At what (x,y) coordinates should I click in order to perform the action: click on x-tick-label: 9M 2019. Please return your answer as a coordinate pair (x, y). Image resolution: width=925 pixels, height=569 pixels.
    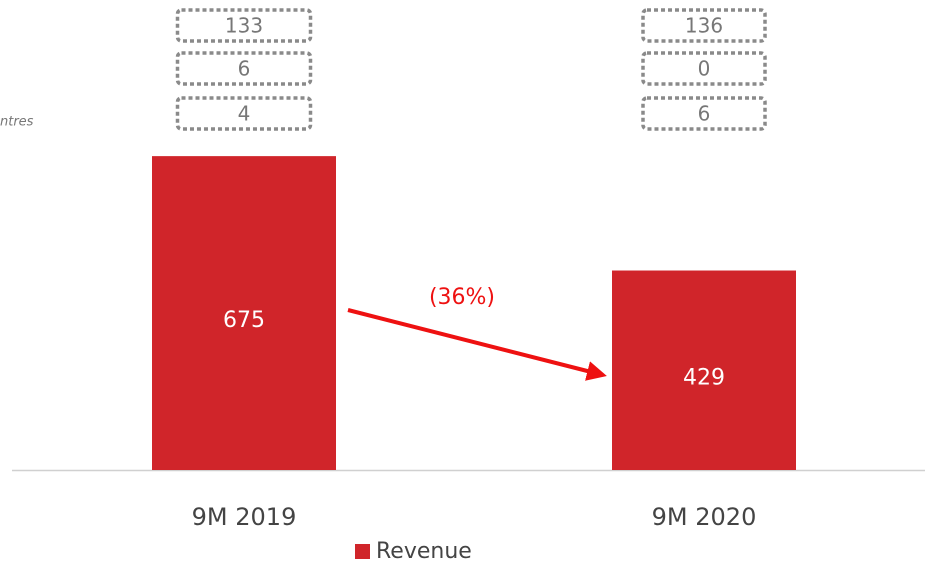
    Looking at the image, I should click on (244, 517).